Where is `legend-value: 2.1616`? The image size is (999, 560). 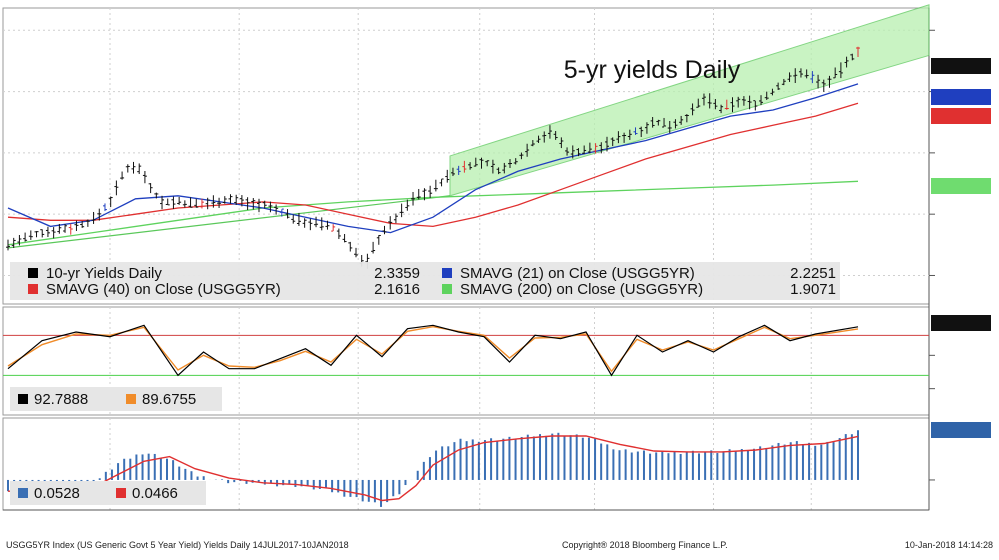
legend-value: 2.1616 is located at coordinates (397, 289).